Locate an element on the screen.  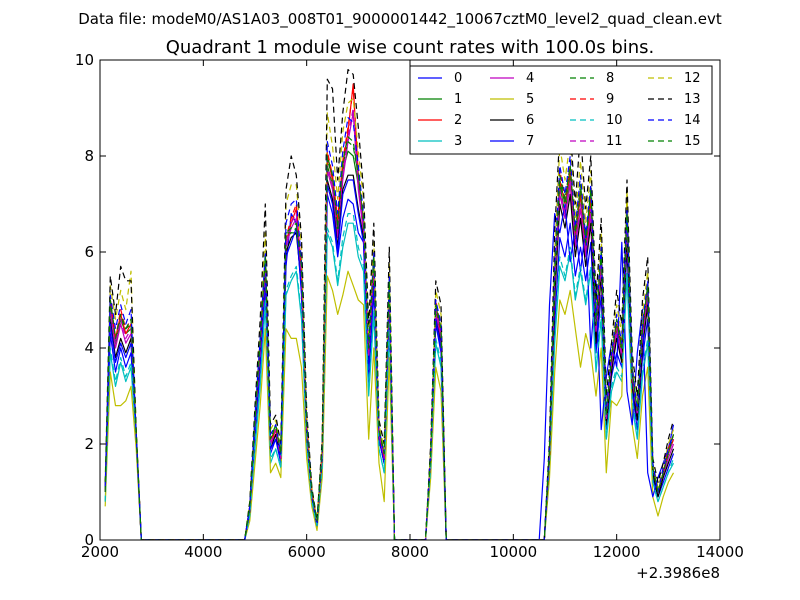
x-tick-label: 4000 is located at coordinates (203, 552).